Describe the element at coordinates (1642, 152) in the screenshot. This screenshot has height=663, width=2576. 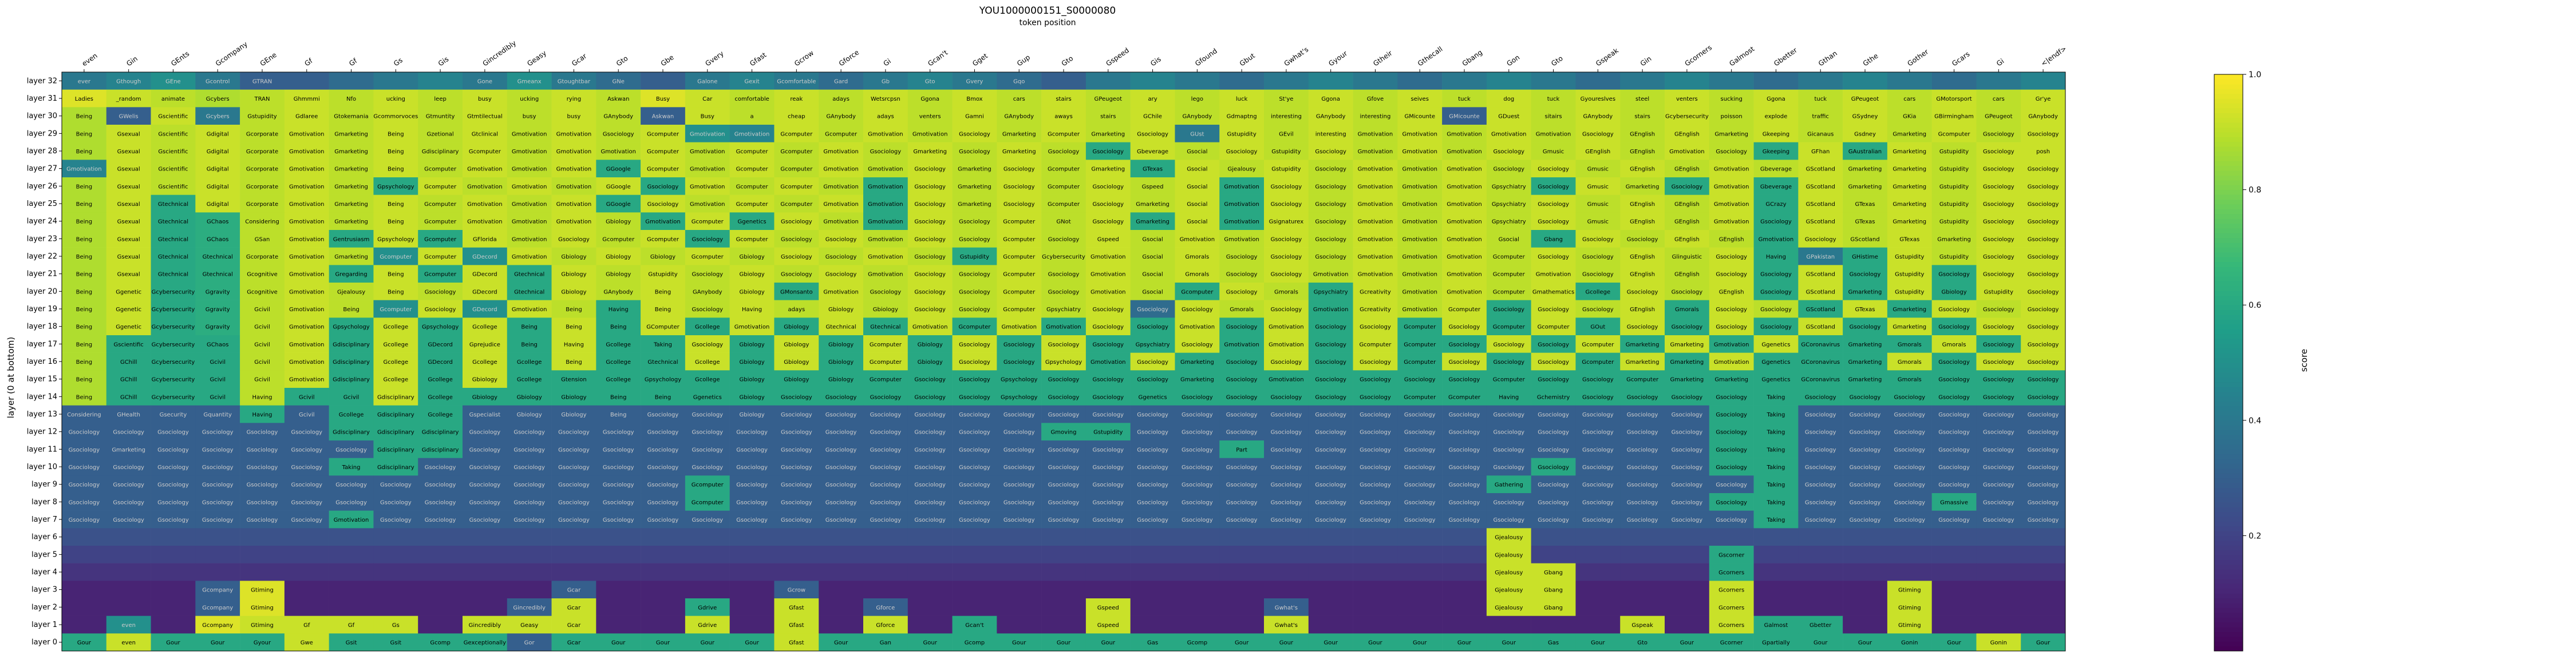
I see `cell-label: GEnglish` at that location.